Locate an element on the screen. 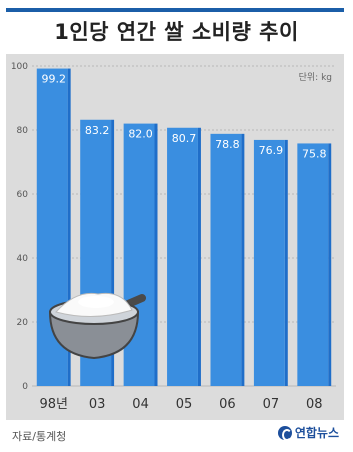 The image size is (353, 452). x-tick-label: 04 is located at coordinates (140, 404).